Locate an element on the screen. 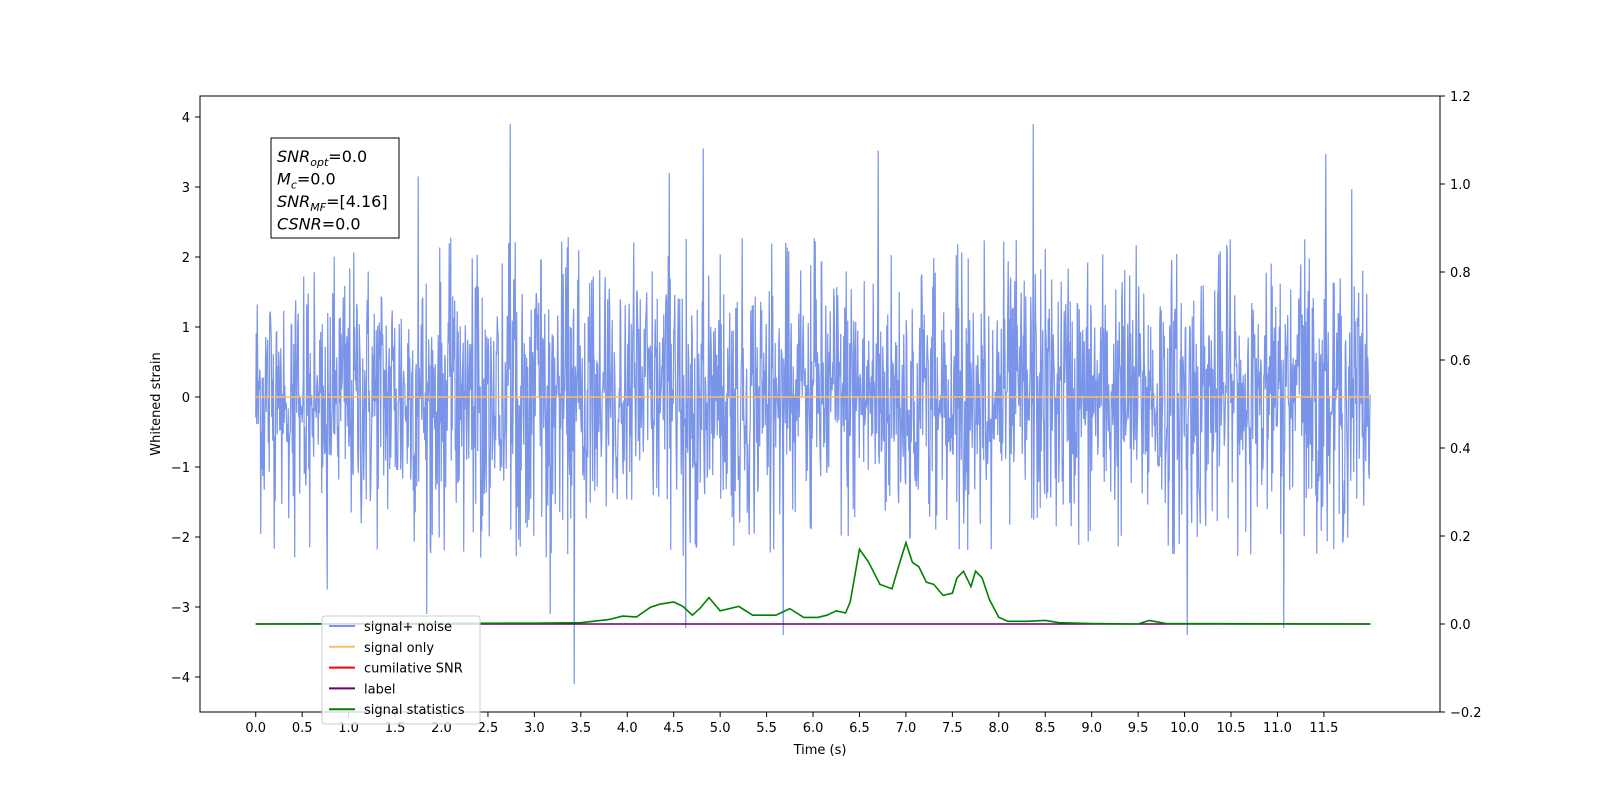 The image size is (1600, 800). annotation-subscript: opt is located at coordinates (319, 162).